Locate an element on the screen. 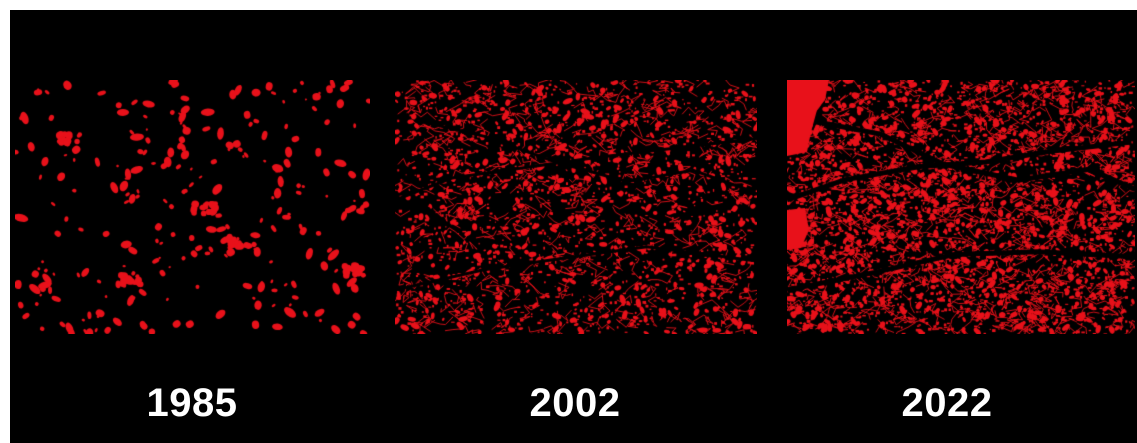 The image size is (1137, 443). year-label-2022: 2022 is located at coordinates (947, 403).